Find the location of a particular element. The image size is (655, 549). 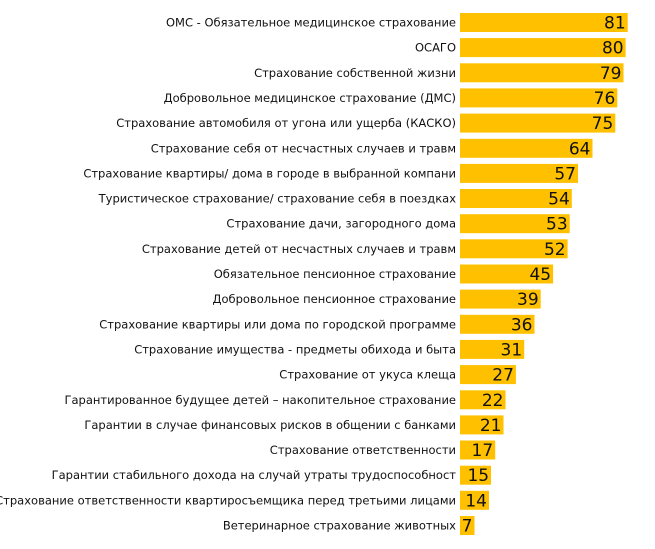

value-label: 27 is located at coordinates (503, 376).